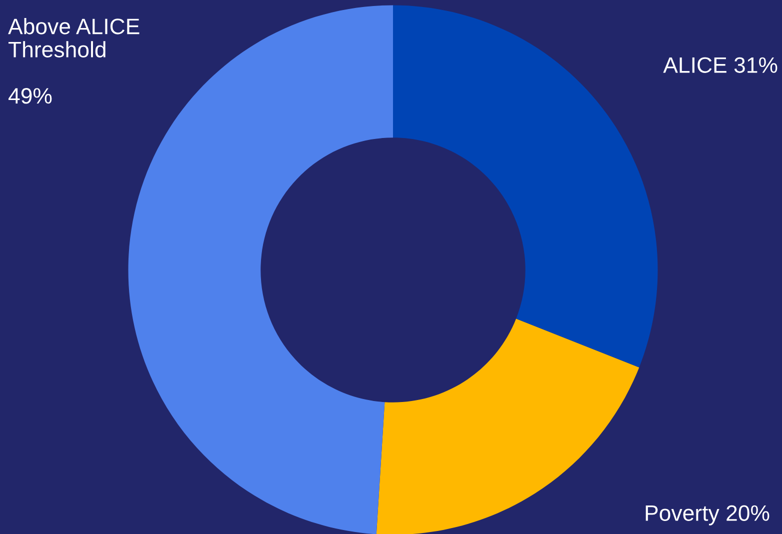 This screenshot has width=782, height=534. What do you see at coordinates (508, 426) in the screenshot?
I see `donut-slice` at bounding box center [508, 426].